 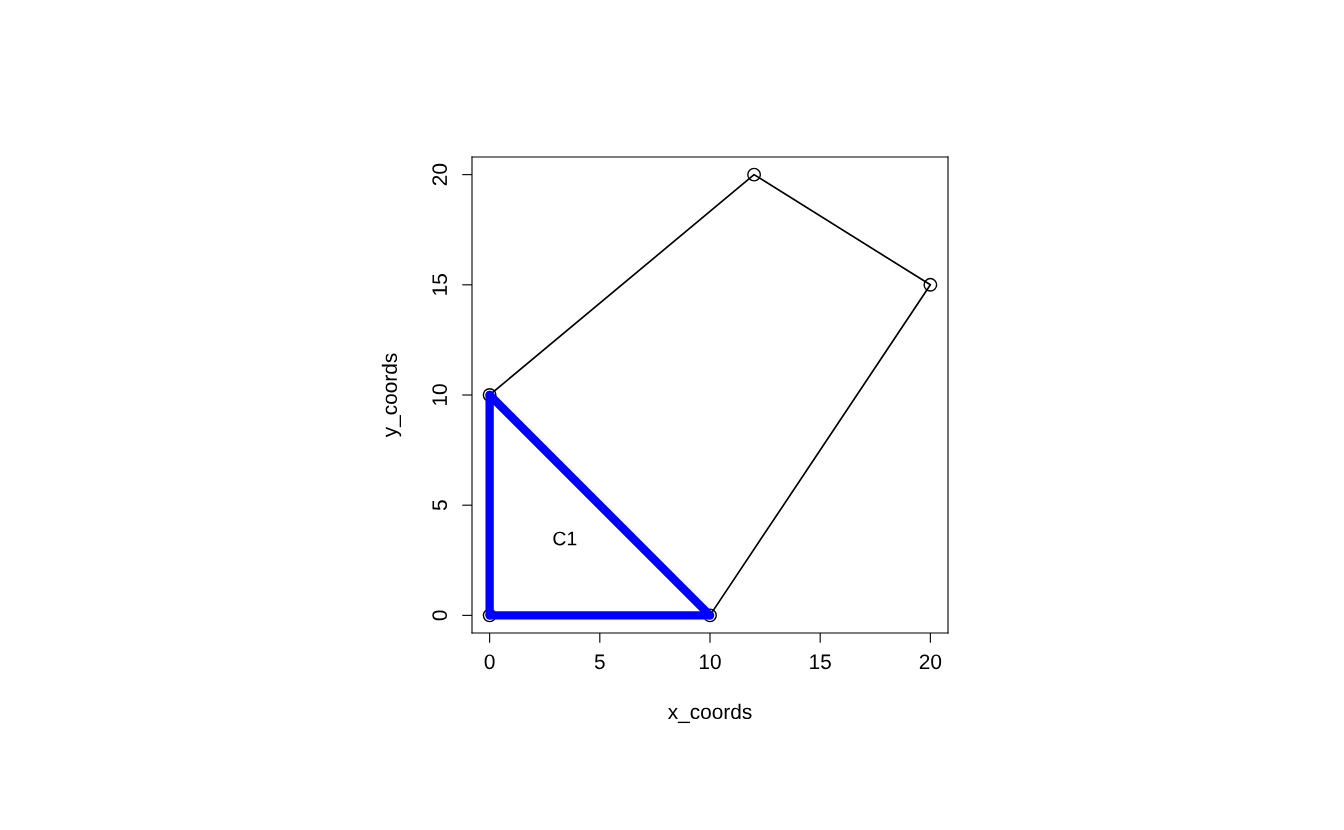 I want to click on y-tick-label: 0, so click(x=440, y=615).